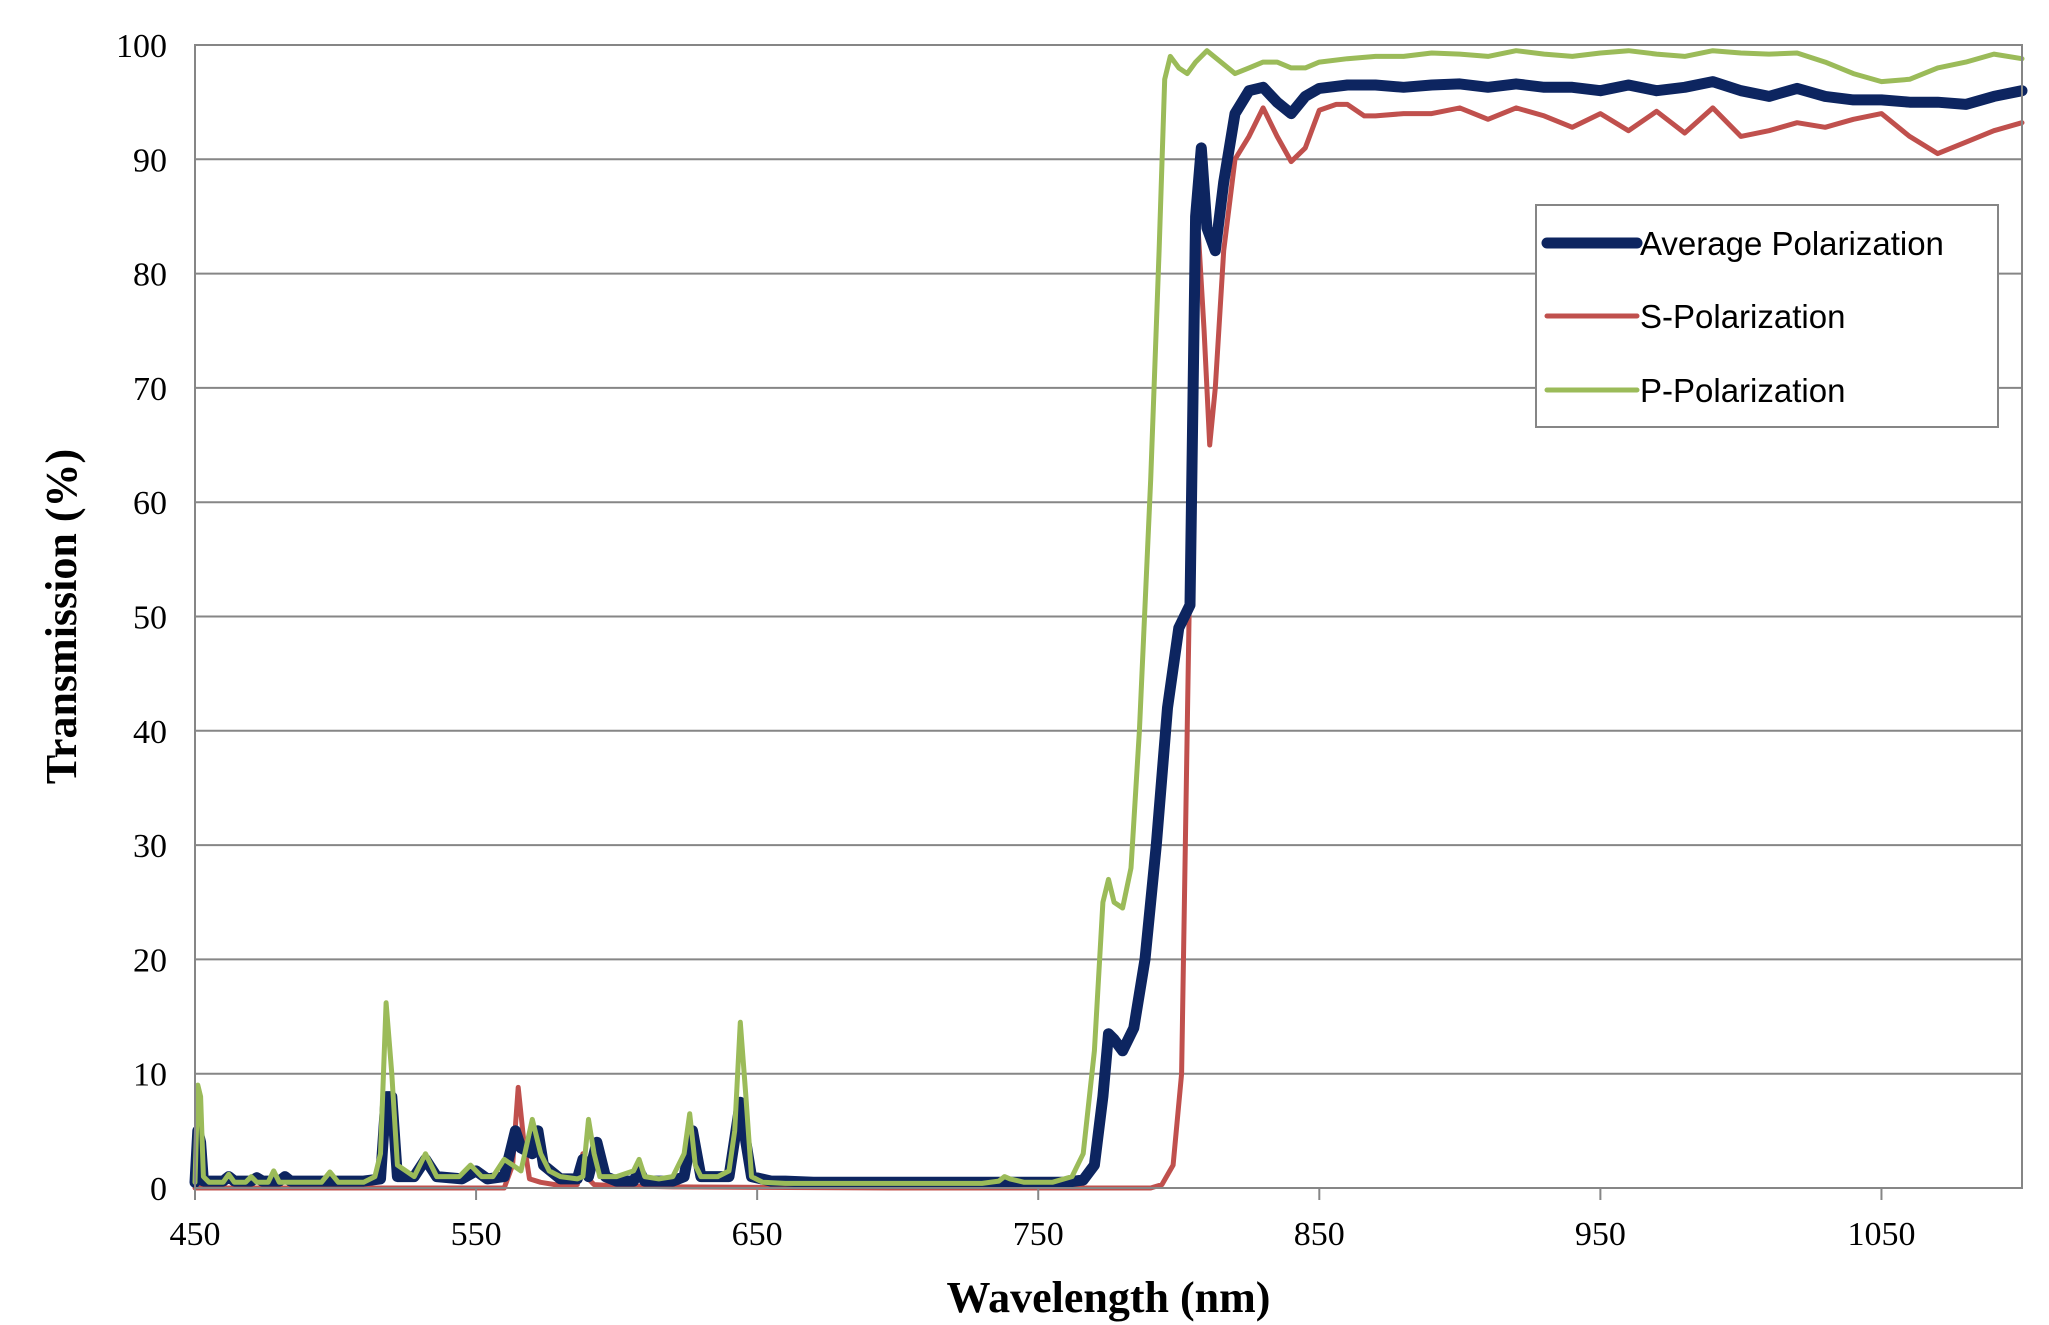  I want to click on x-tick-label: 450, so click(195, 1234).